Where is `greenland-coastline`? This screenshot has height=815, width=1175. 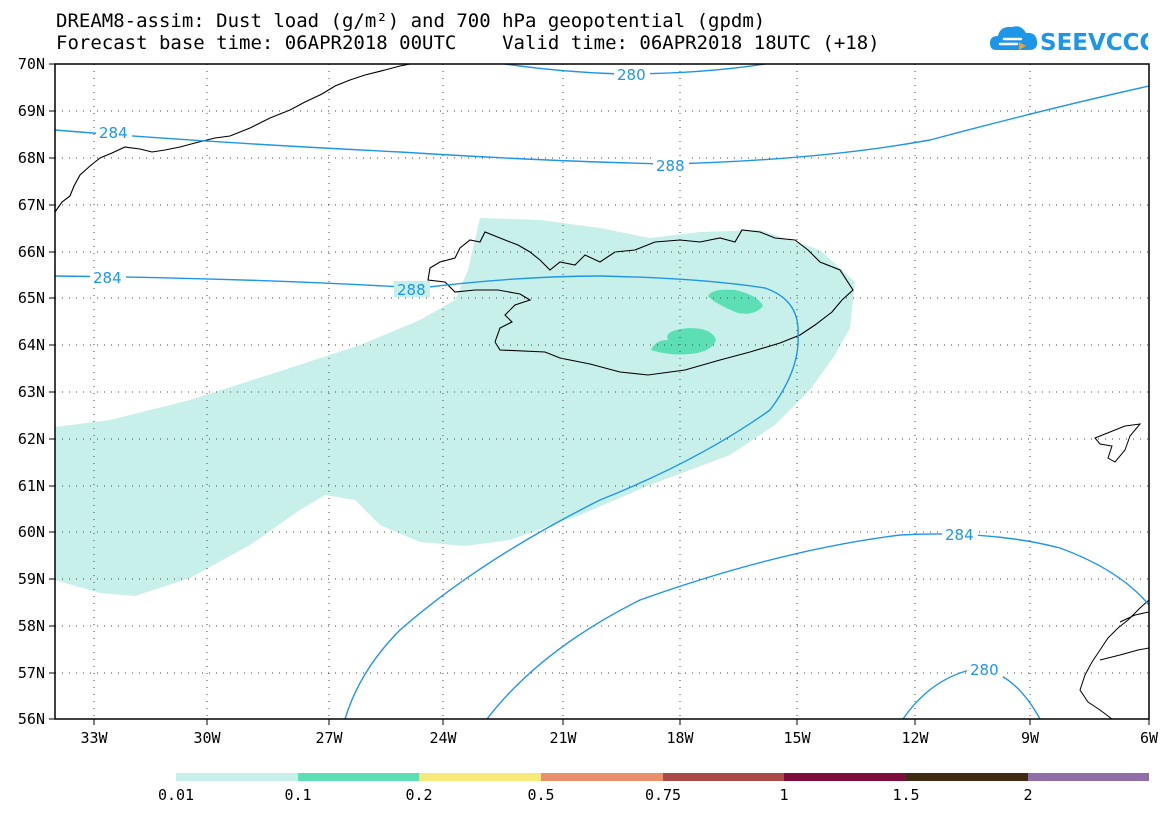 greenland-coastline is located at coordinates (233, 138).